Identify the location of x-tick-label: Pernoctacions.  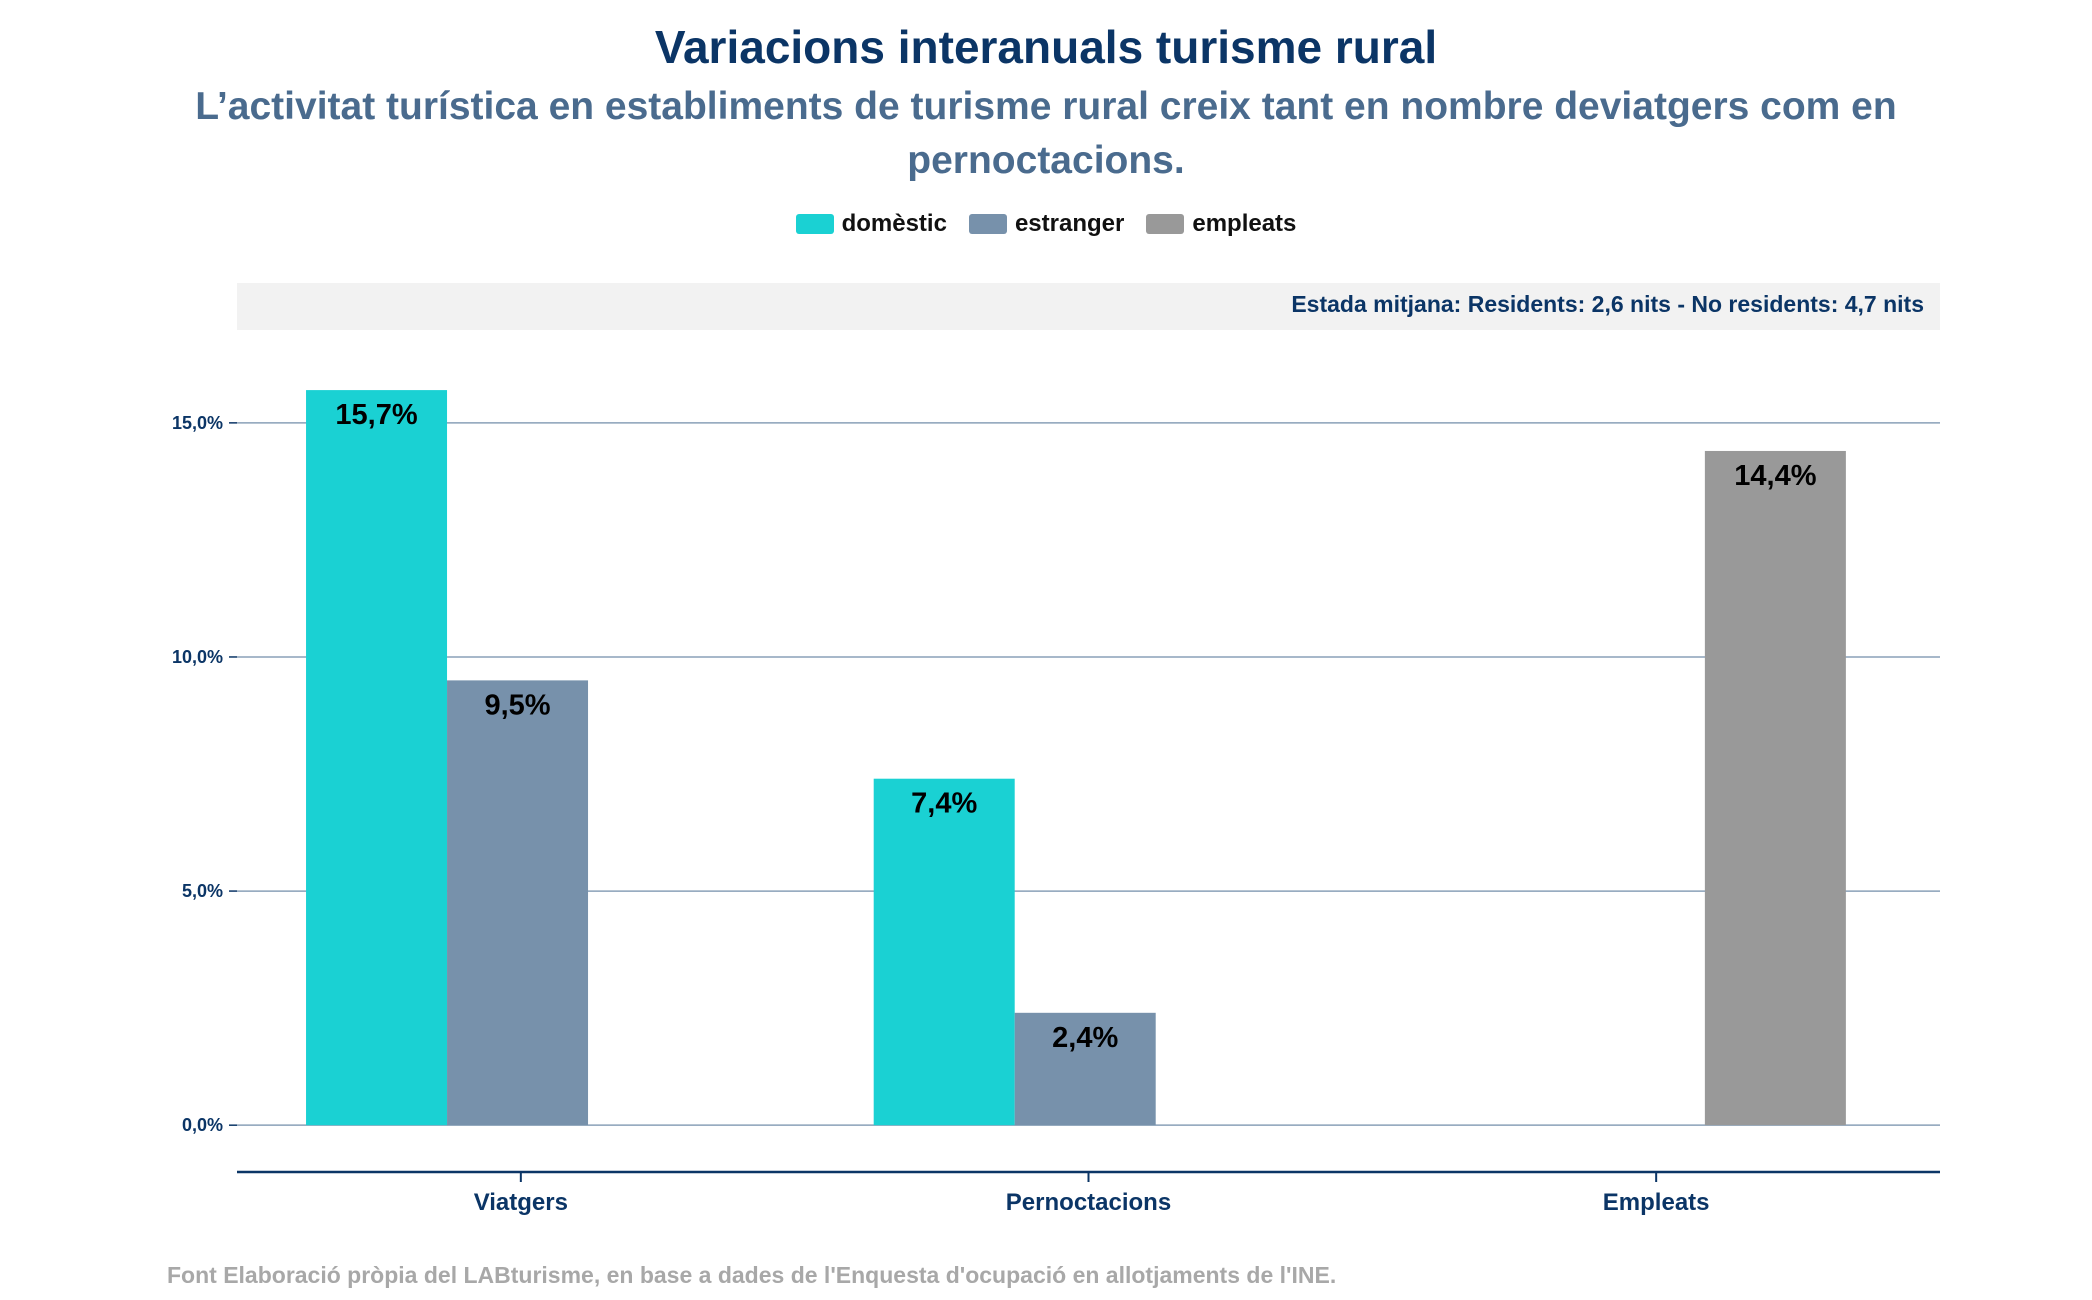
(1088, 1202).